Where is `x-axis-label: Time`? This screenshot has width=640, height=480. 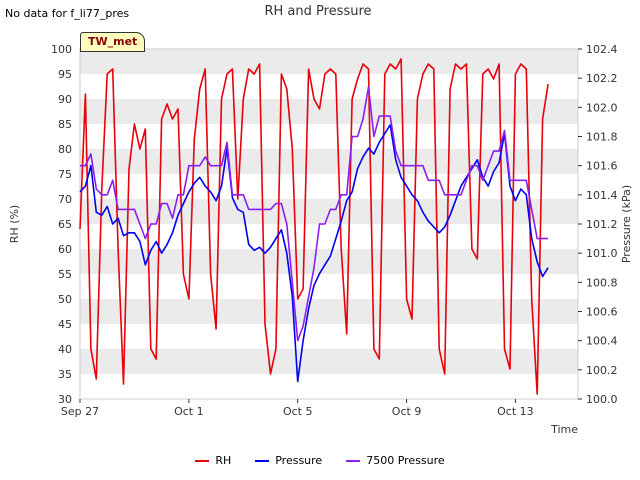 x-axis-label: Time is located at coordinates (564, 429).